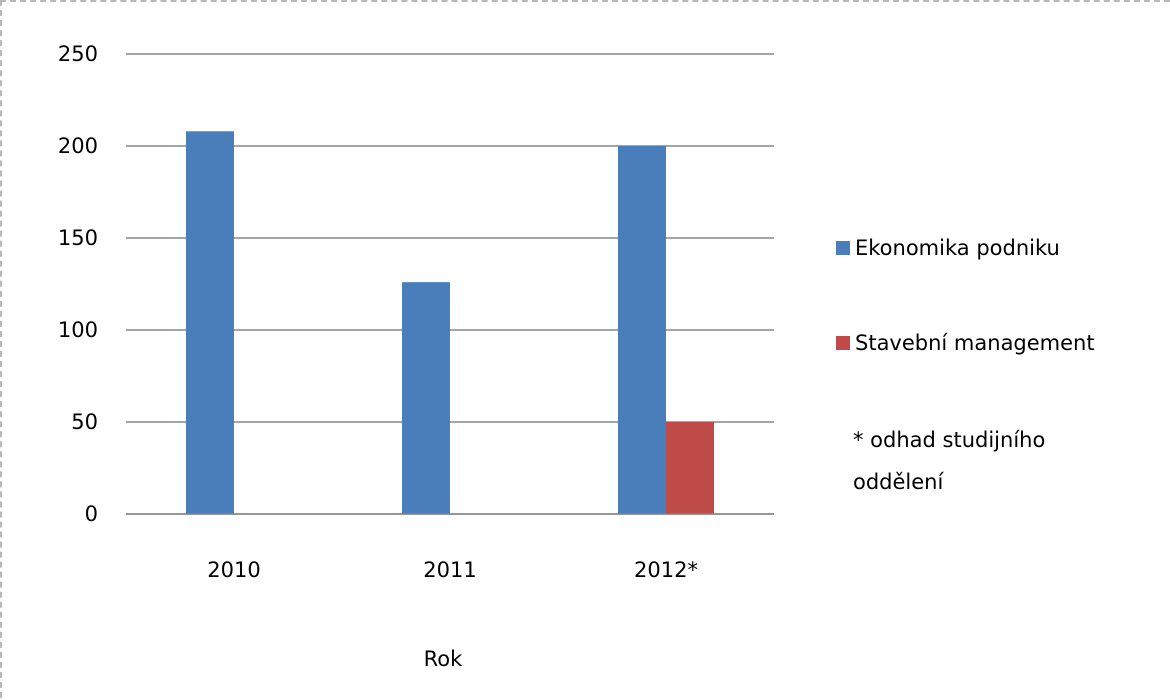  What do you see at coordinates (975, 343) in the screenshot?
I see `legend-label-stavebni-management: Stavební management` at bounding box center [975, 343].